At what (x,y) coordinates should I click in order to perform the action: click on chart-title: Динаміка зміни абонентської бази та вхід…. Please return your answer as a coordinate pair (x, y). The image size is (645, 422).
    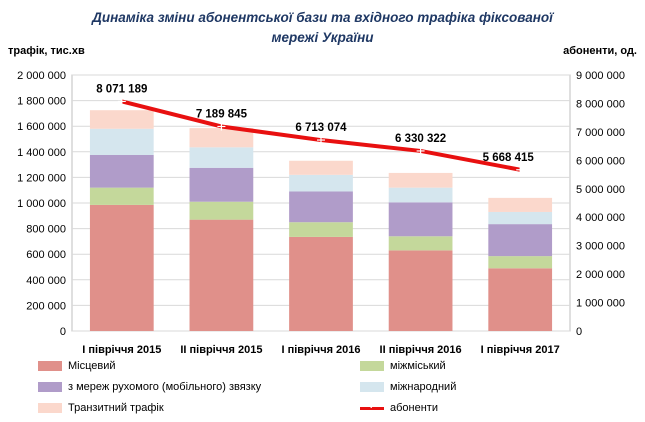
    Looking at the image, I should click on (322, 28).